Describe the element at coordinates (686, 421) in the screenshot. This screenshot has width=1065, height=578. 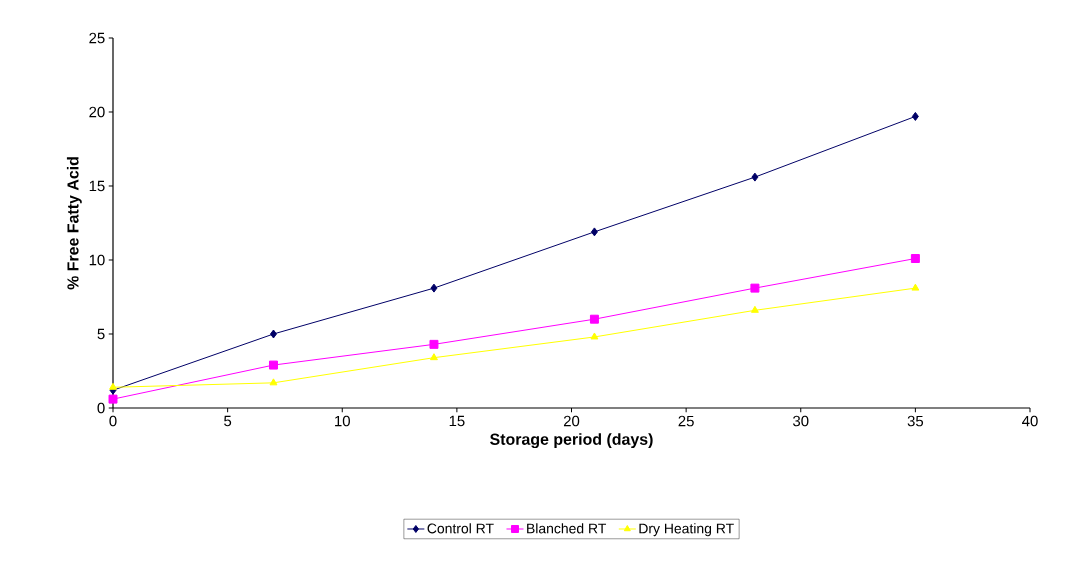
I see `x-tick-label: 25` at that location.